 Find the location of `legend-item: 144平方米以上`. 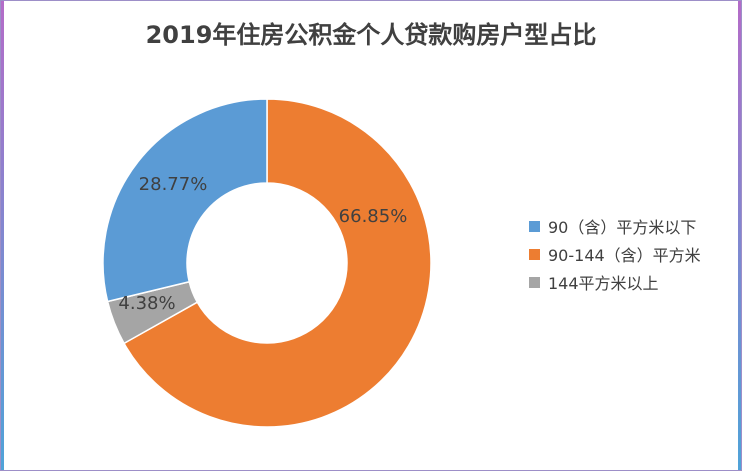

legend-item: 144平方米以上 is located at coordinates (615, 282).